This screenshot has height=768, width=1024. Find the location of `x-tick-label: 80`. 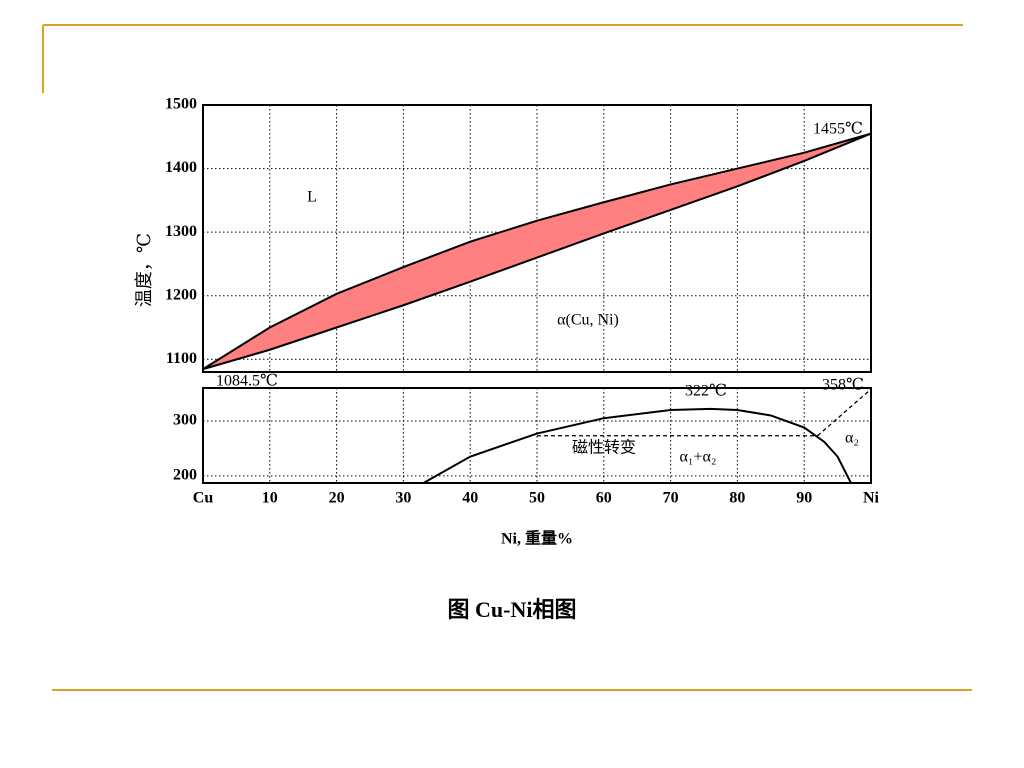

x-tick-label: 80 is located at coordinates (737, 498).